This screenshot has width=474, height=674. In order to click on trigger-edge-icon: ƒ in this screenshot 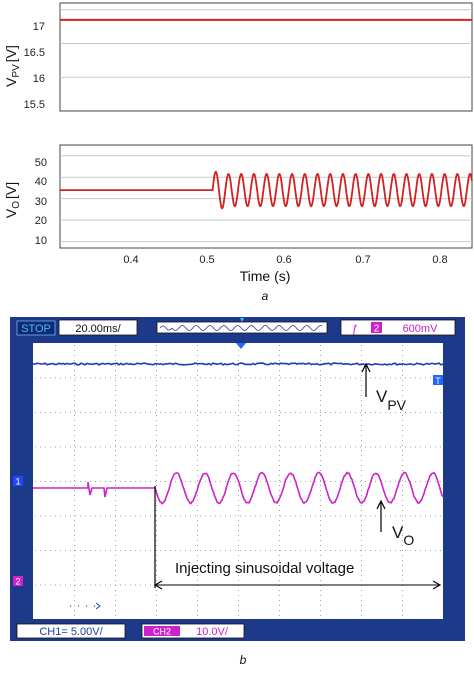, I will do `click(355, 329)`.